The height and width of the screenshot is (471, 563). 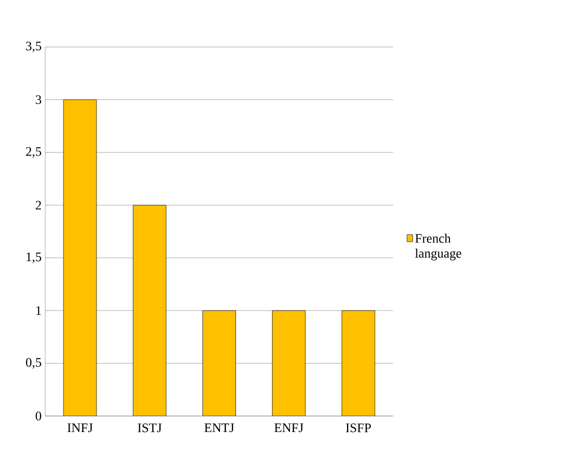 What do you see at coordinates (150, 428) in the screenshot?
I see `x-tick-label: ISTJ` at bounding box center [150, 428].